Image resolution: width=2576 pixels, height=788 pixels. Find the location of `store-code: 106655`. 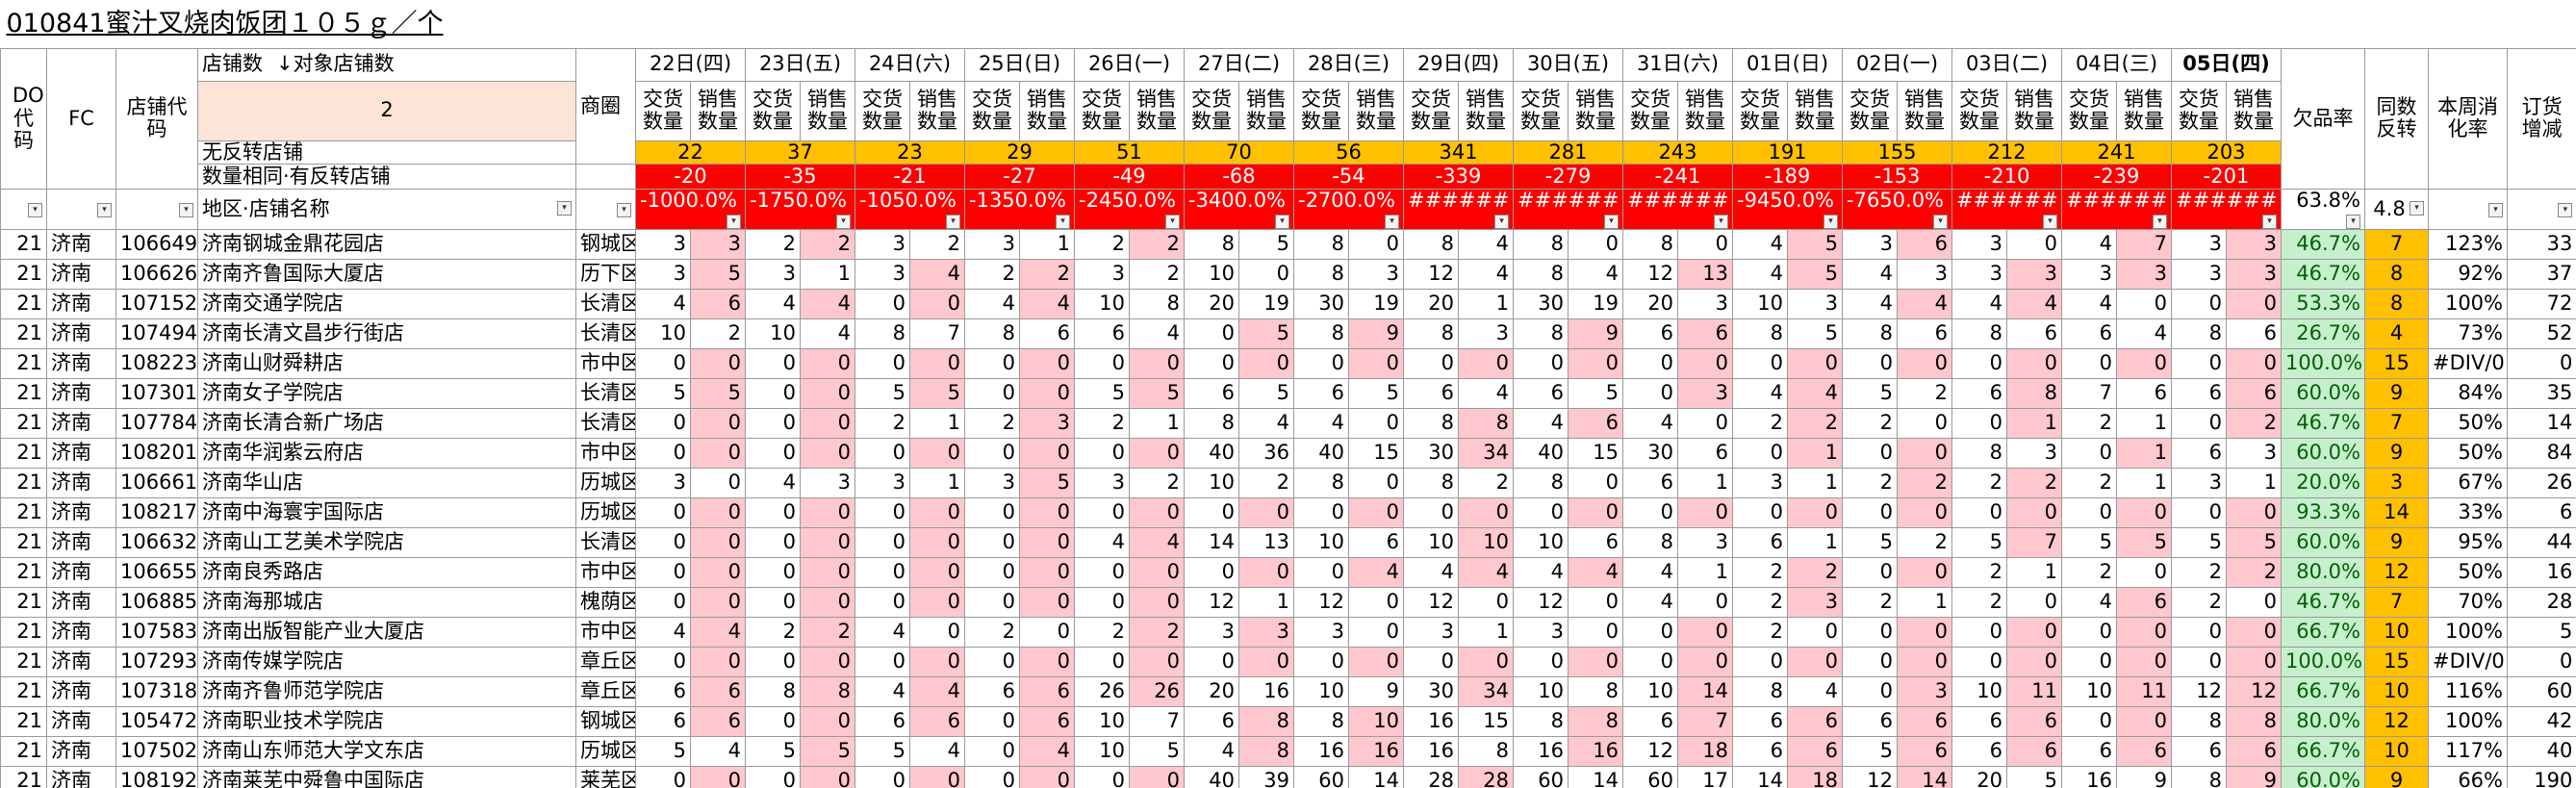

store-code: 106655 is located at coordinates (156, 572).